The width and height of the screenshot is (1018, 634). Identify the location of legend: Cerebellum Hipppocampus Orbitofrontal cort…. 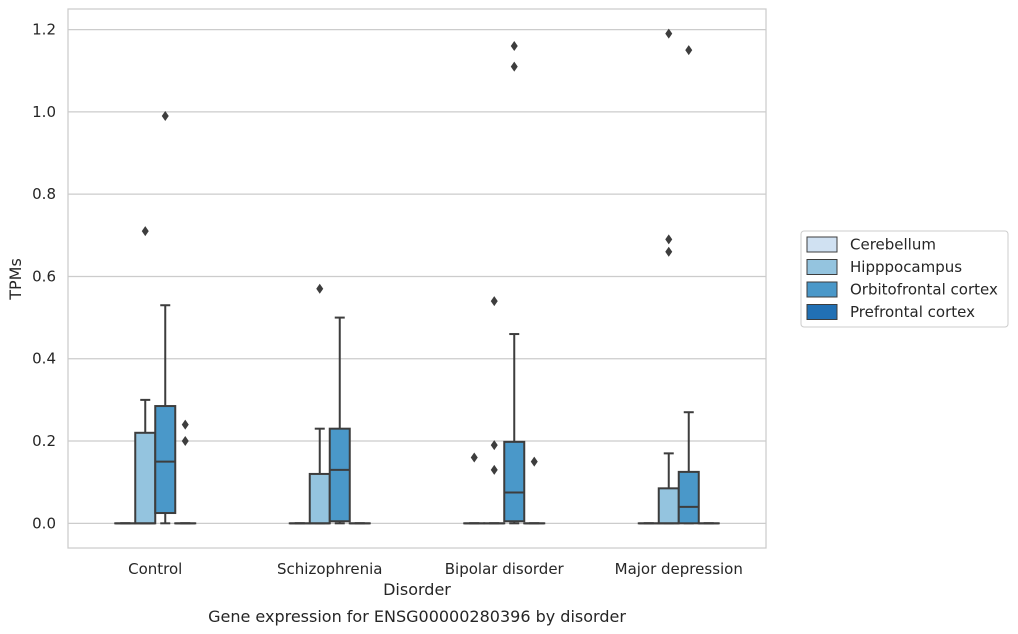
(904, 279).